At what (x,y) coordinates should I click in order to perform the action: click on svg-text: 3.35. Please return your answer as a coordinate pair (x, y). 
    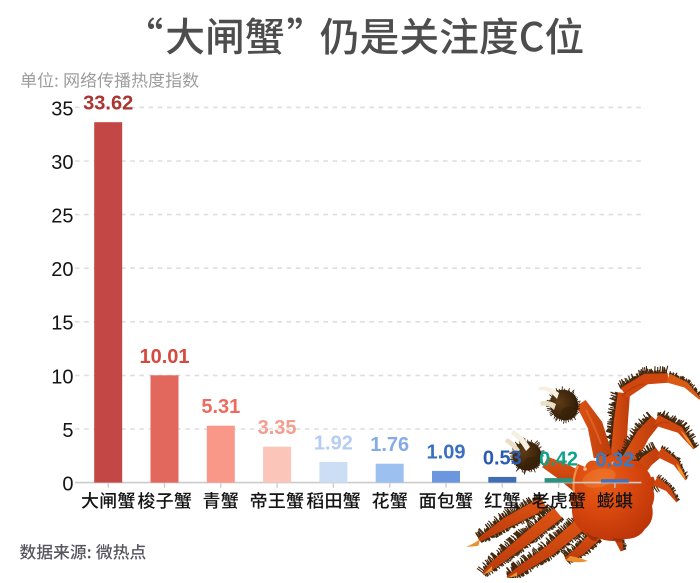
    Looking at the image, I should click on (277, 428).